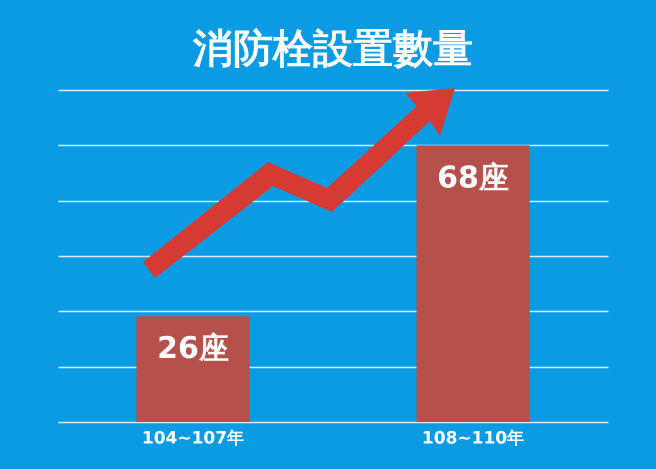  What do you see at coordinates (473, 438) in the screenshot?
I see `x-tick-label: 108~110年` at bounding box center [473, 438].